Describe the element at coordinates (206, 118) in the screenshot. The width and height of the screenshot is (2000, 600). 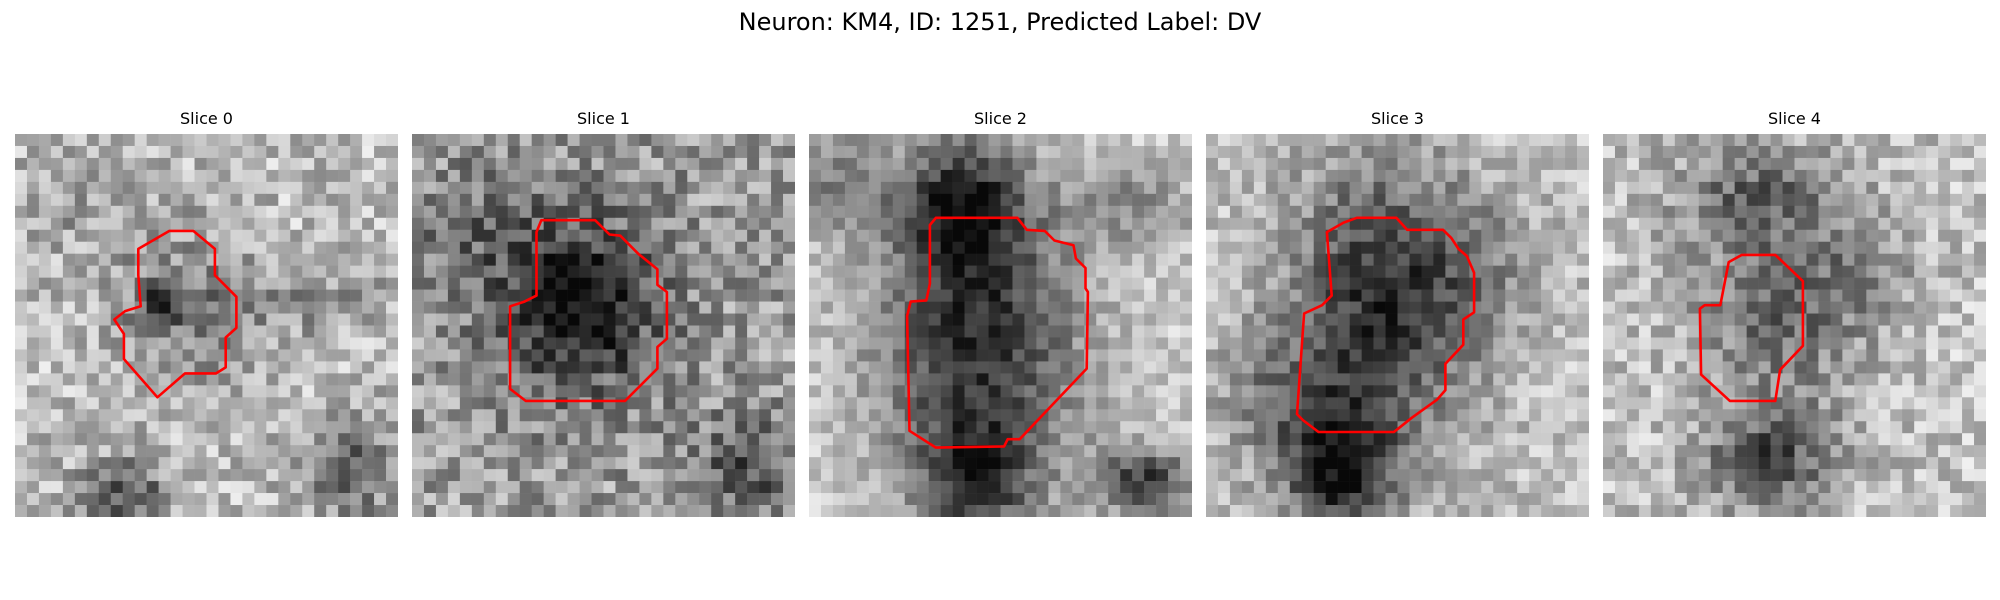
I see `slice-title-0: Slice 0` at that location.